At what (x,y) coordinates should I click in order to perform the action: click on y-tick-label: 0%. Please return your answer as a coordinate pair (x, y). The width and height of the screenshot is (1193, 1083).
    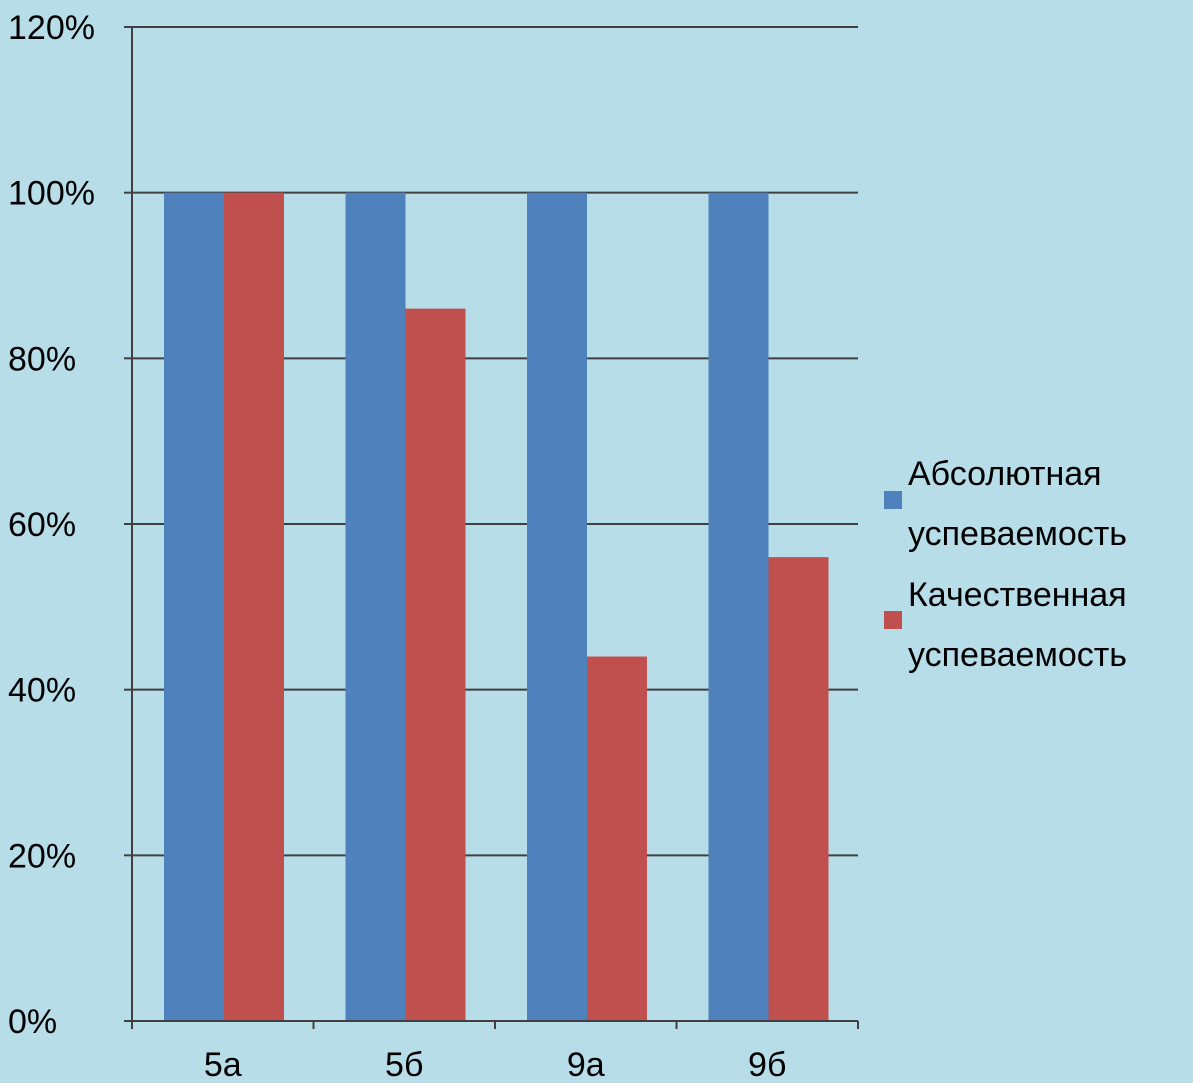
    Looking at the image, I should click on (32, 1022).